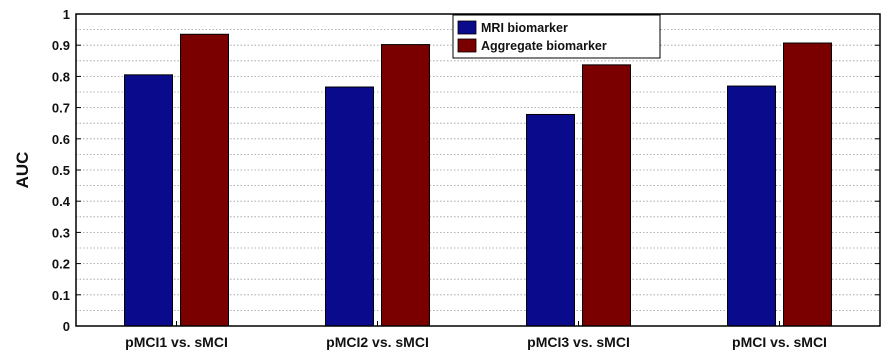 The width and height of the screenshot is (888, 358). What do you see at coordinates (66, 326) in the screenshot?
I see `y-tick-label: 0` at bounding box center [66, 326].